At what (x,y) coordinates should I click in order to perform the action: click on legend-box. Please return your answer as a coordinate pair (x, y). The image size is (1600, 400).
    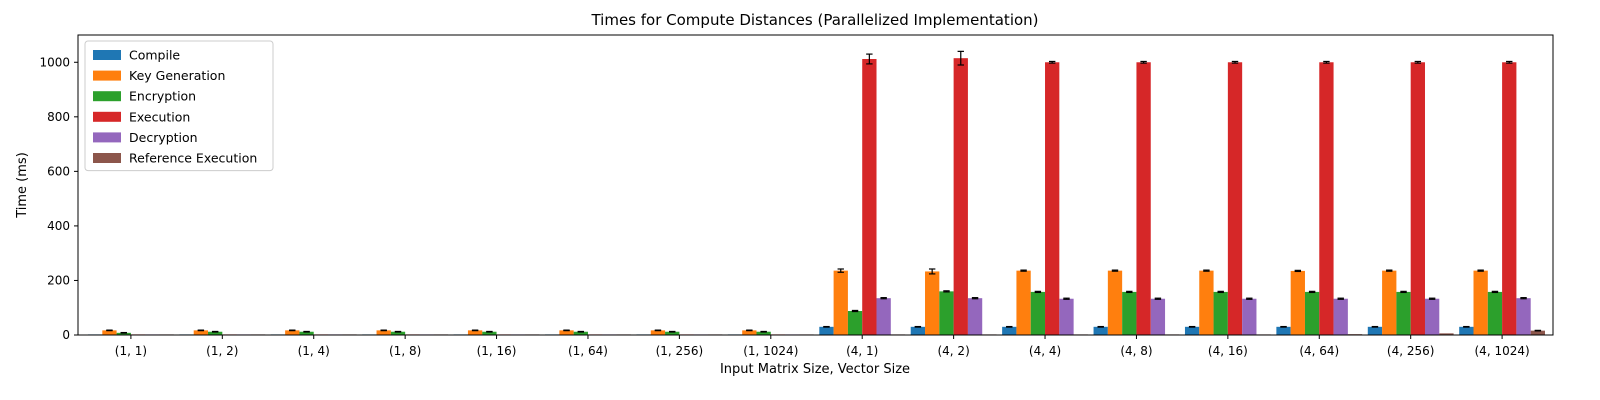
    Looking at the image, I should click on (179, 106).